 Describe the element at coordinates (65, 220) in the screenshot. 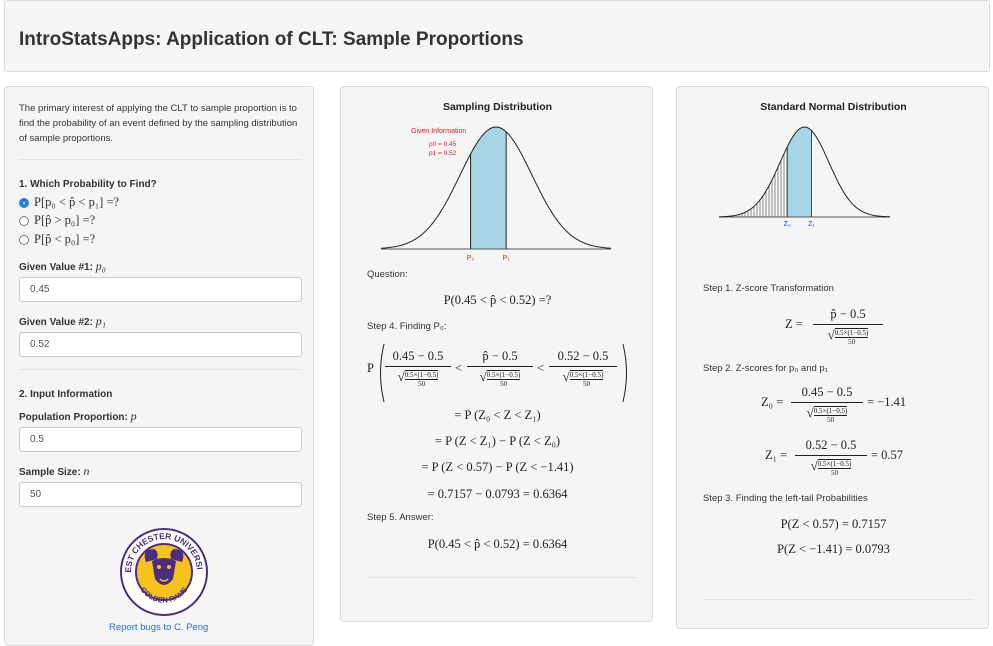

I see `option-greater-label: P[p̂ > p₀] =?` at that location.